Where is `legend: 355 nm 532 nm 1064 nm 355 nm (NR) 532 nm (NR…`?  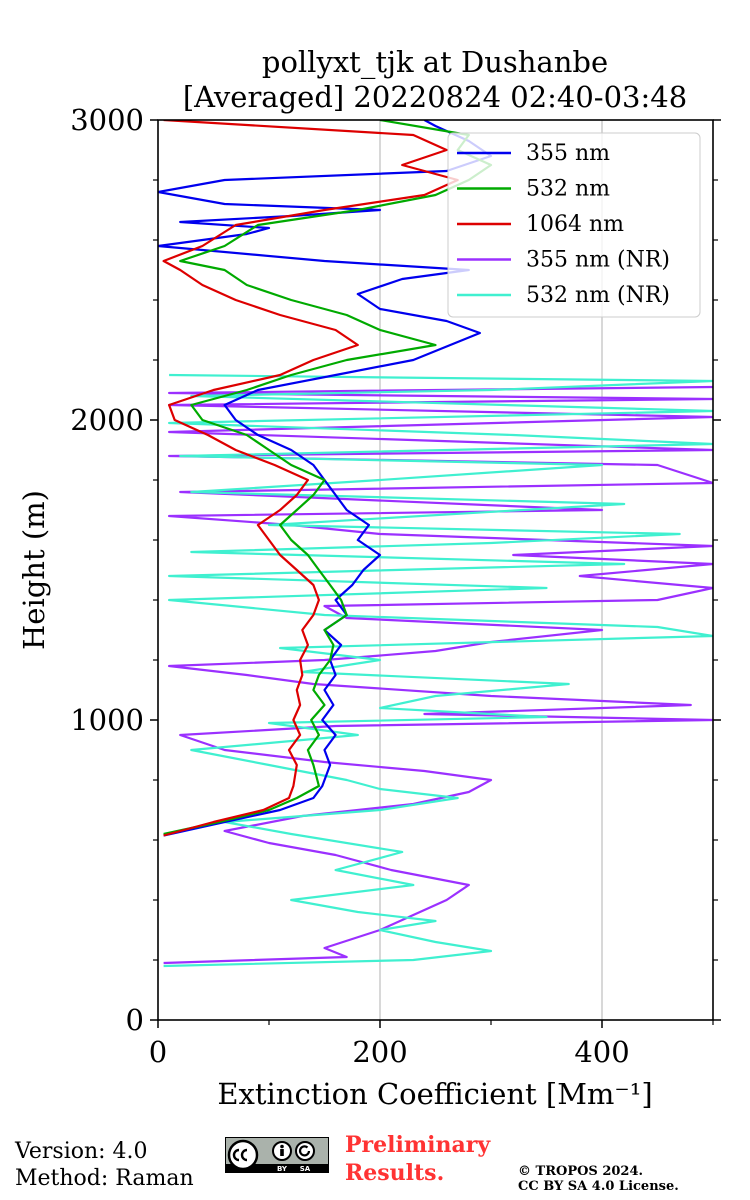 legend: 355 nm 532 nm 1064 nm 355 nm (NR) 532 nm (NR… is located at coordinates (574, 225).